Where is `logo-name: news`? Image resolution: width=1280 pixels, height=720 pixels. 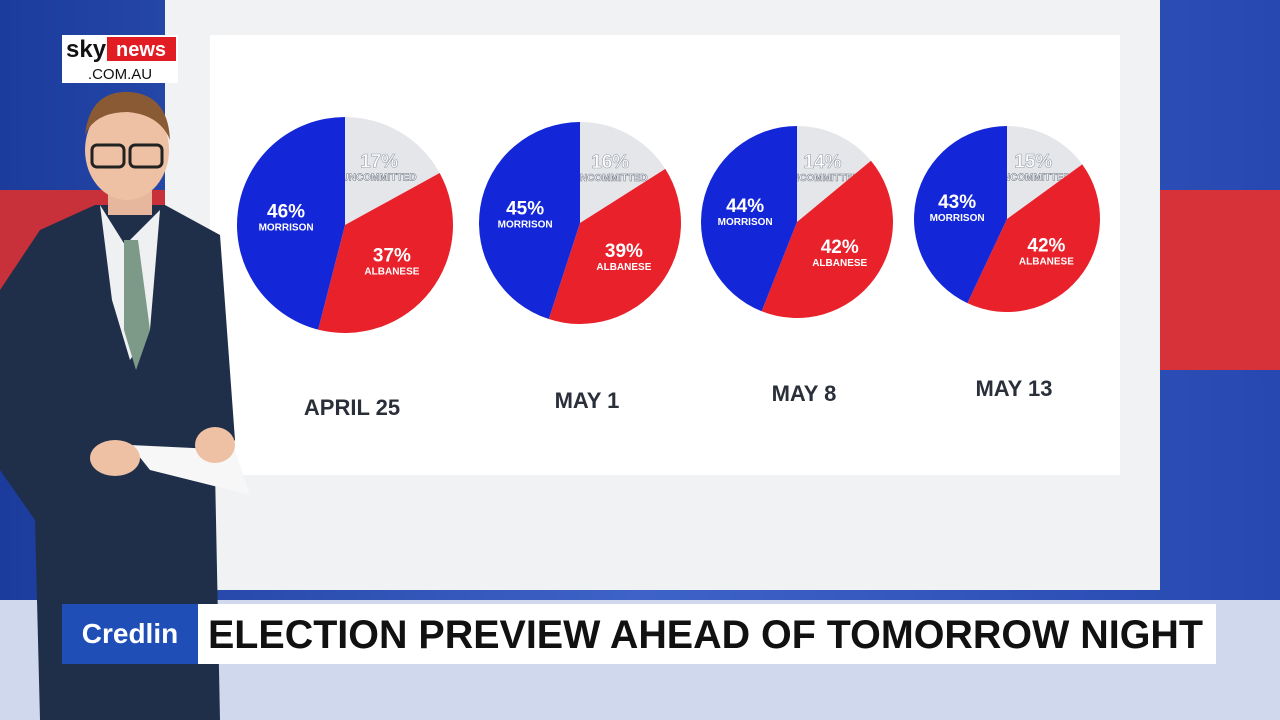
logo-name: news is located at coordinates (141, 50).